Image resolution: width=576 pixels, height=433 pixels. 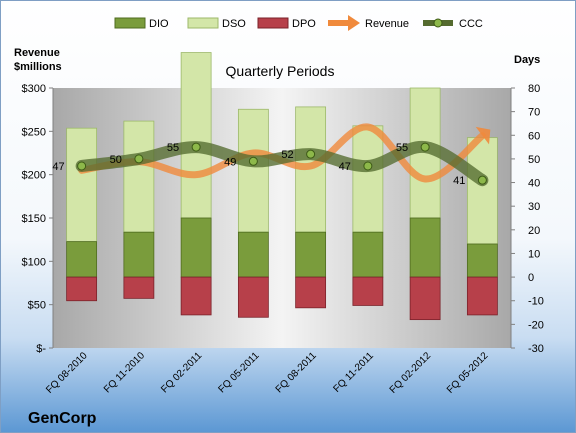 I want to click on legend: DIO DSO DPO Revenue CCC, so click(x=298, y=23).